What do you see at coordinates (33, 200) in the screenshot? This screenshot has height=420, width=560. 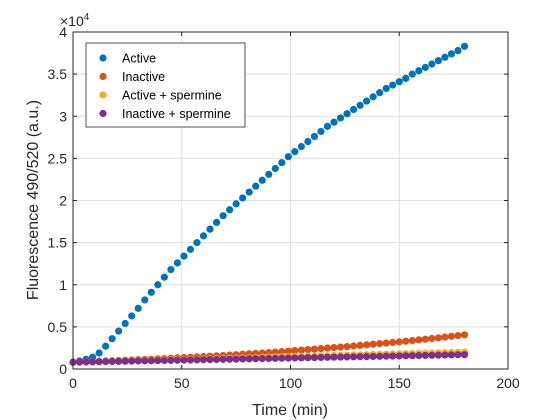 I see `y-axis-label: Fluorescence 490/520 (a.u.)` at bounding box center [33, 200].